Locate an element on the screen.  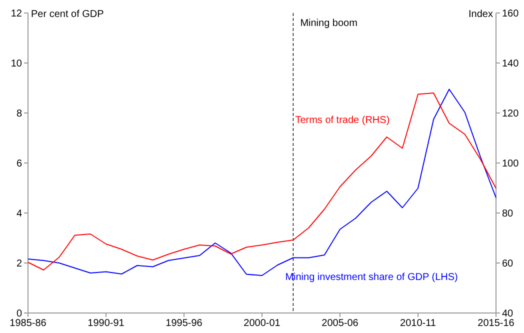
y-tick-label: 2 is located at coordinates (19, 264).